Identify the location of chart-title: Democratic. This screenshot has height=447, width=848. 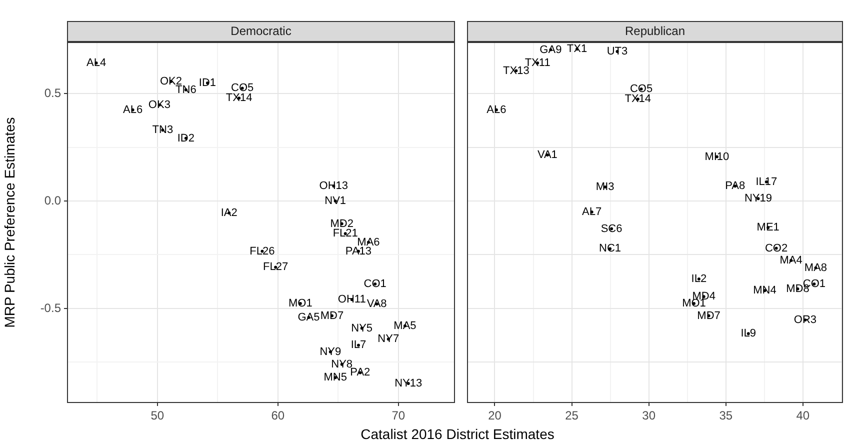
(261, 31).